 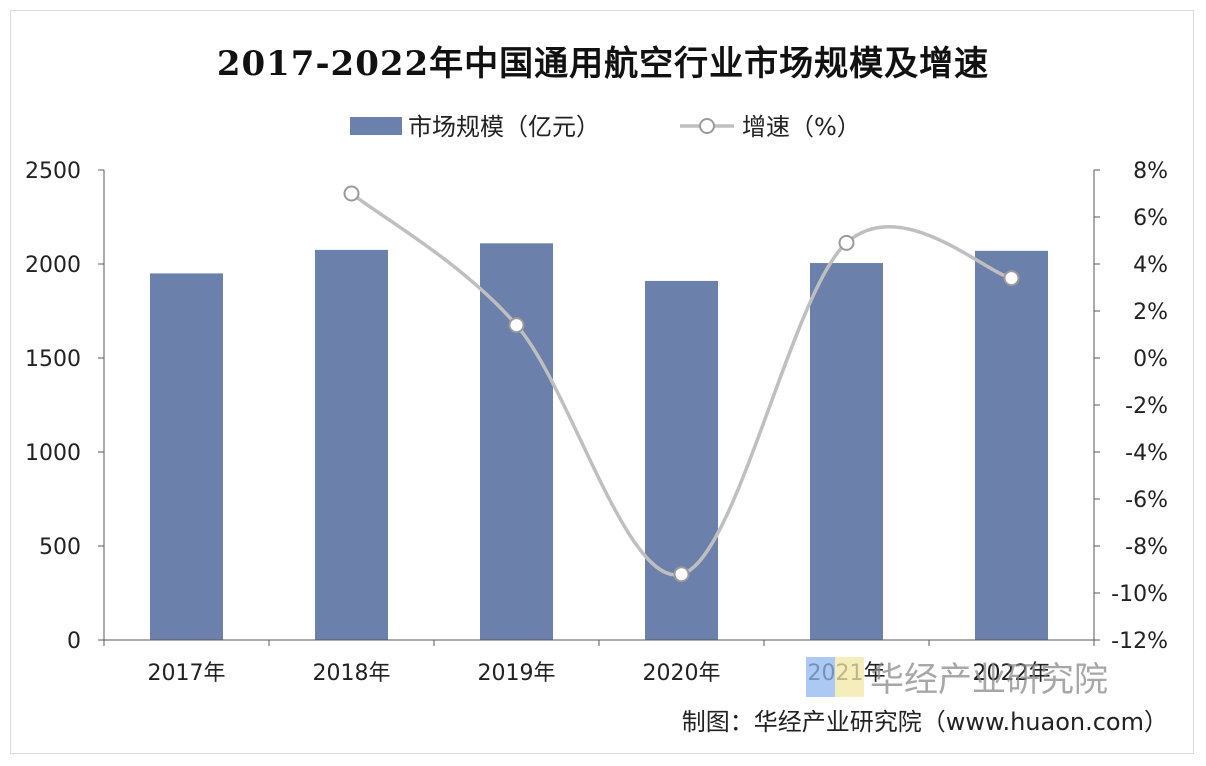 What do you see at coordinates (1150, 218) in the screenshot?
I see `y-right-tick-label-9: 6%` at bounding box center [1150, 218].